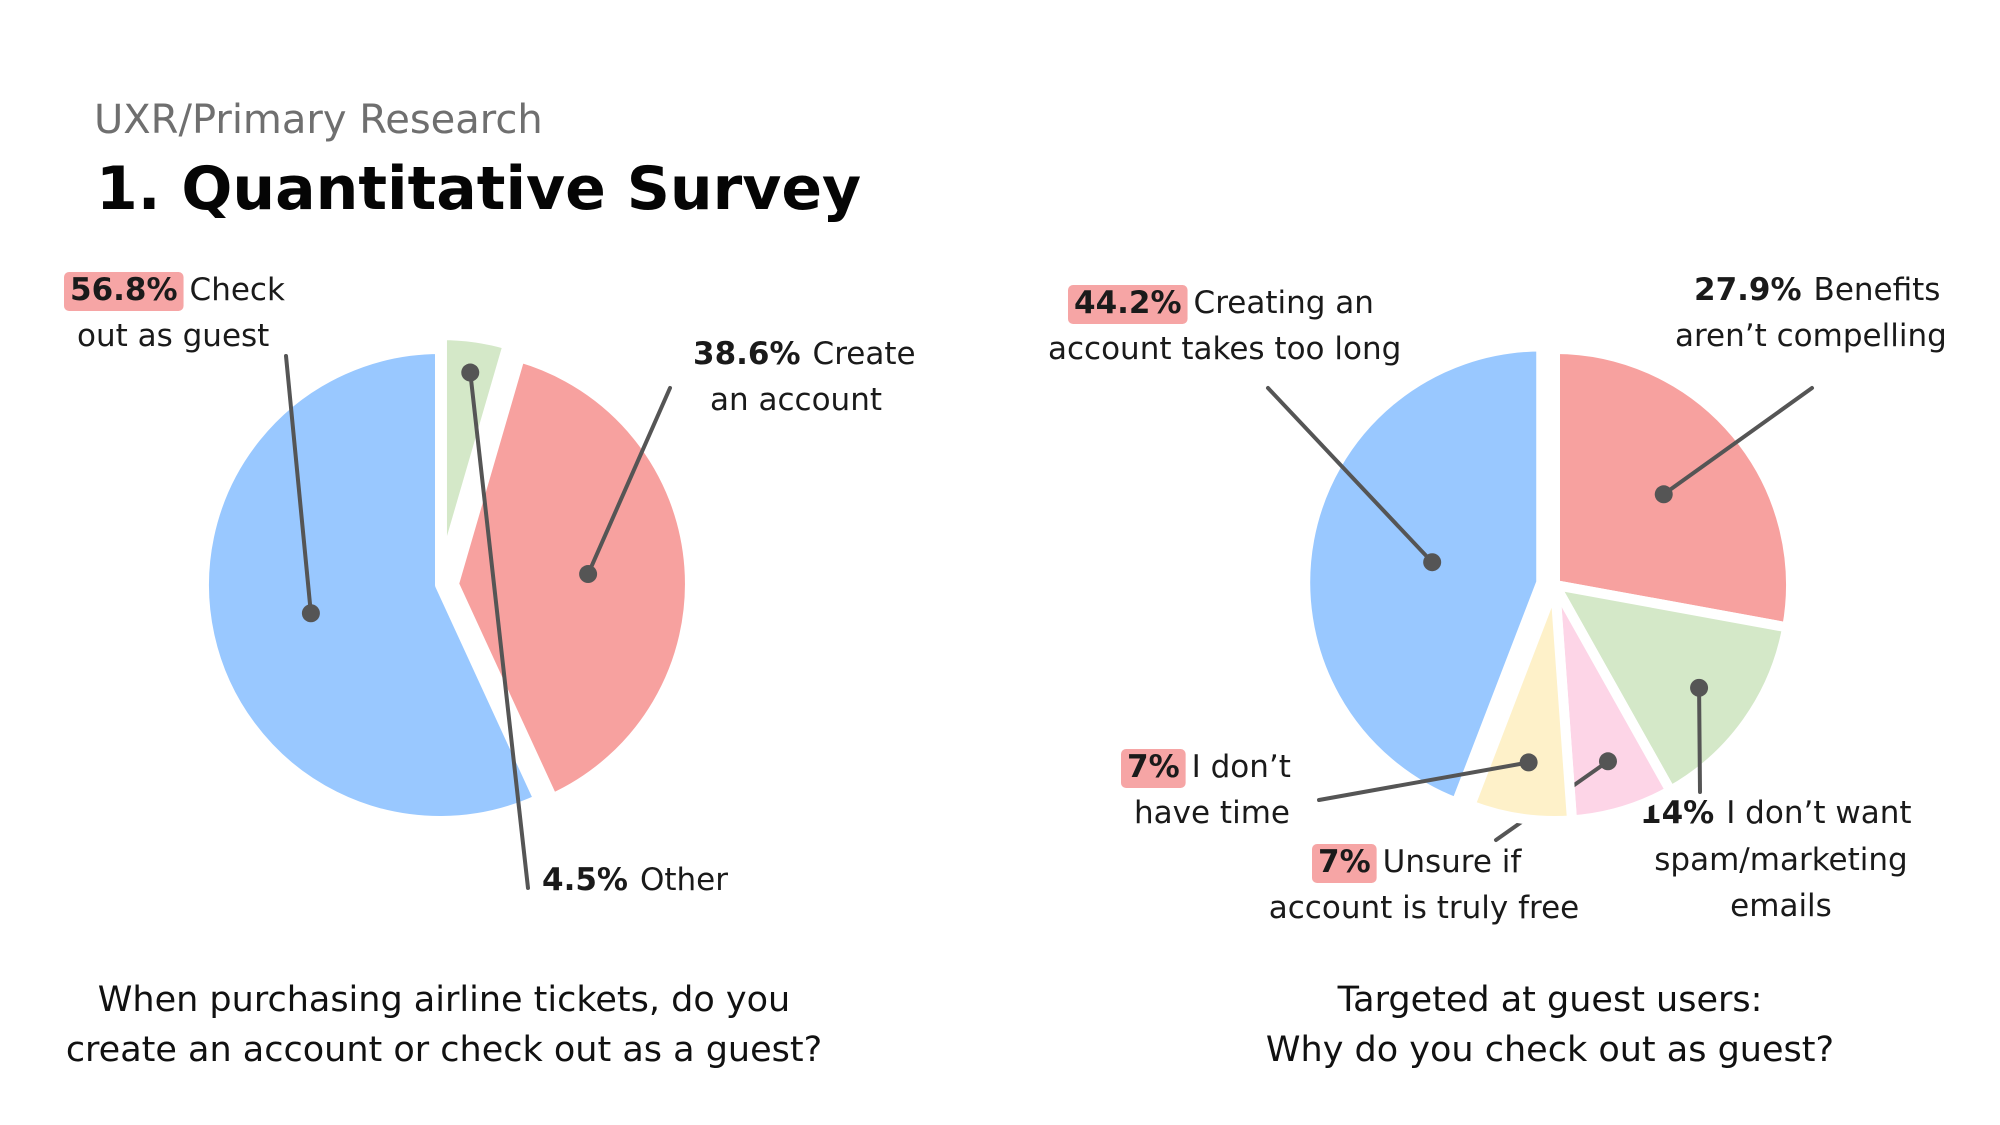 This screenshot has width=2000, height=1125. I want to click on pie-slice-other, so click(474, 453).